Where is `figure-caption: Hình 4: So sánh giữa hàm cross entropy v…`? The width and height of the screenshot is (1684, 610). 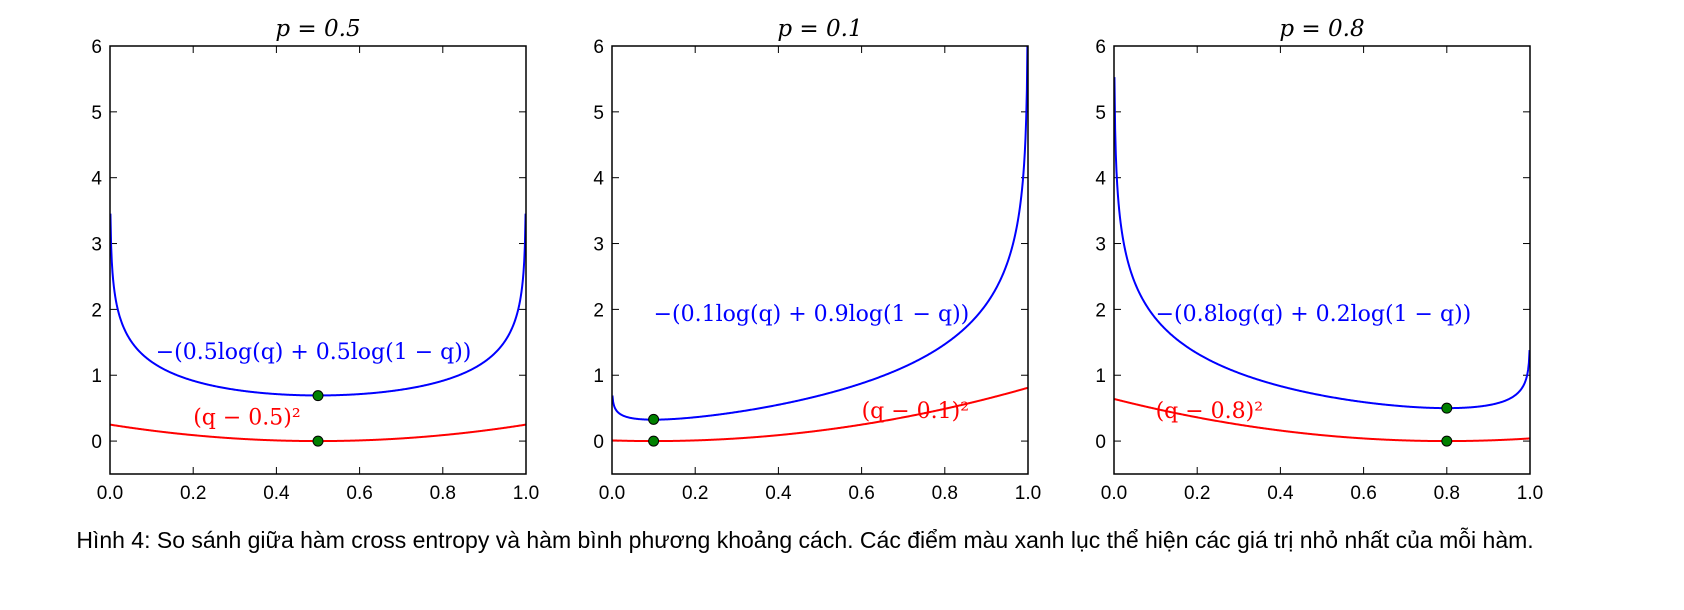 figure-caption: Hình 4: So sánh giữa hàm cross entropy v… is located at coordinates (805, 540).